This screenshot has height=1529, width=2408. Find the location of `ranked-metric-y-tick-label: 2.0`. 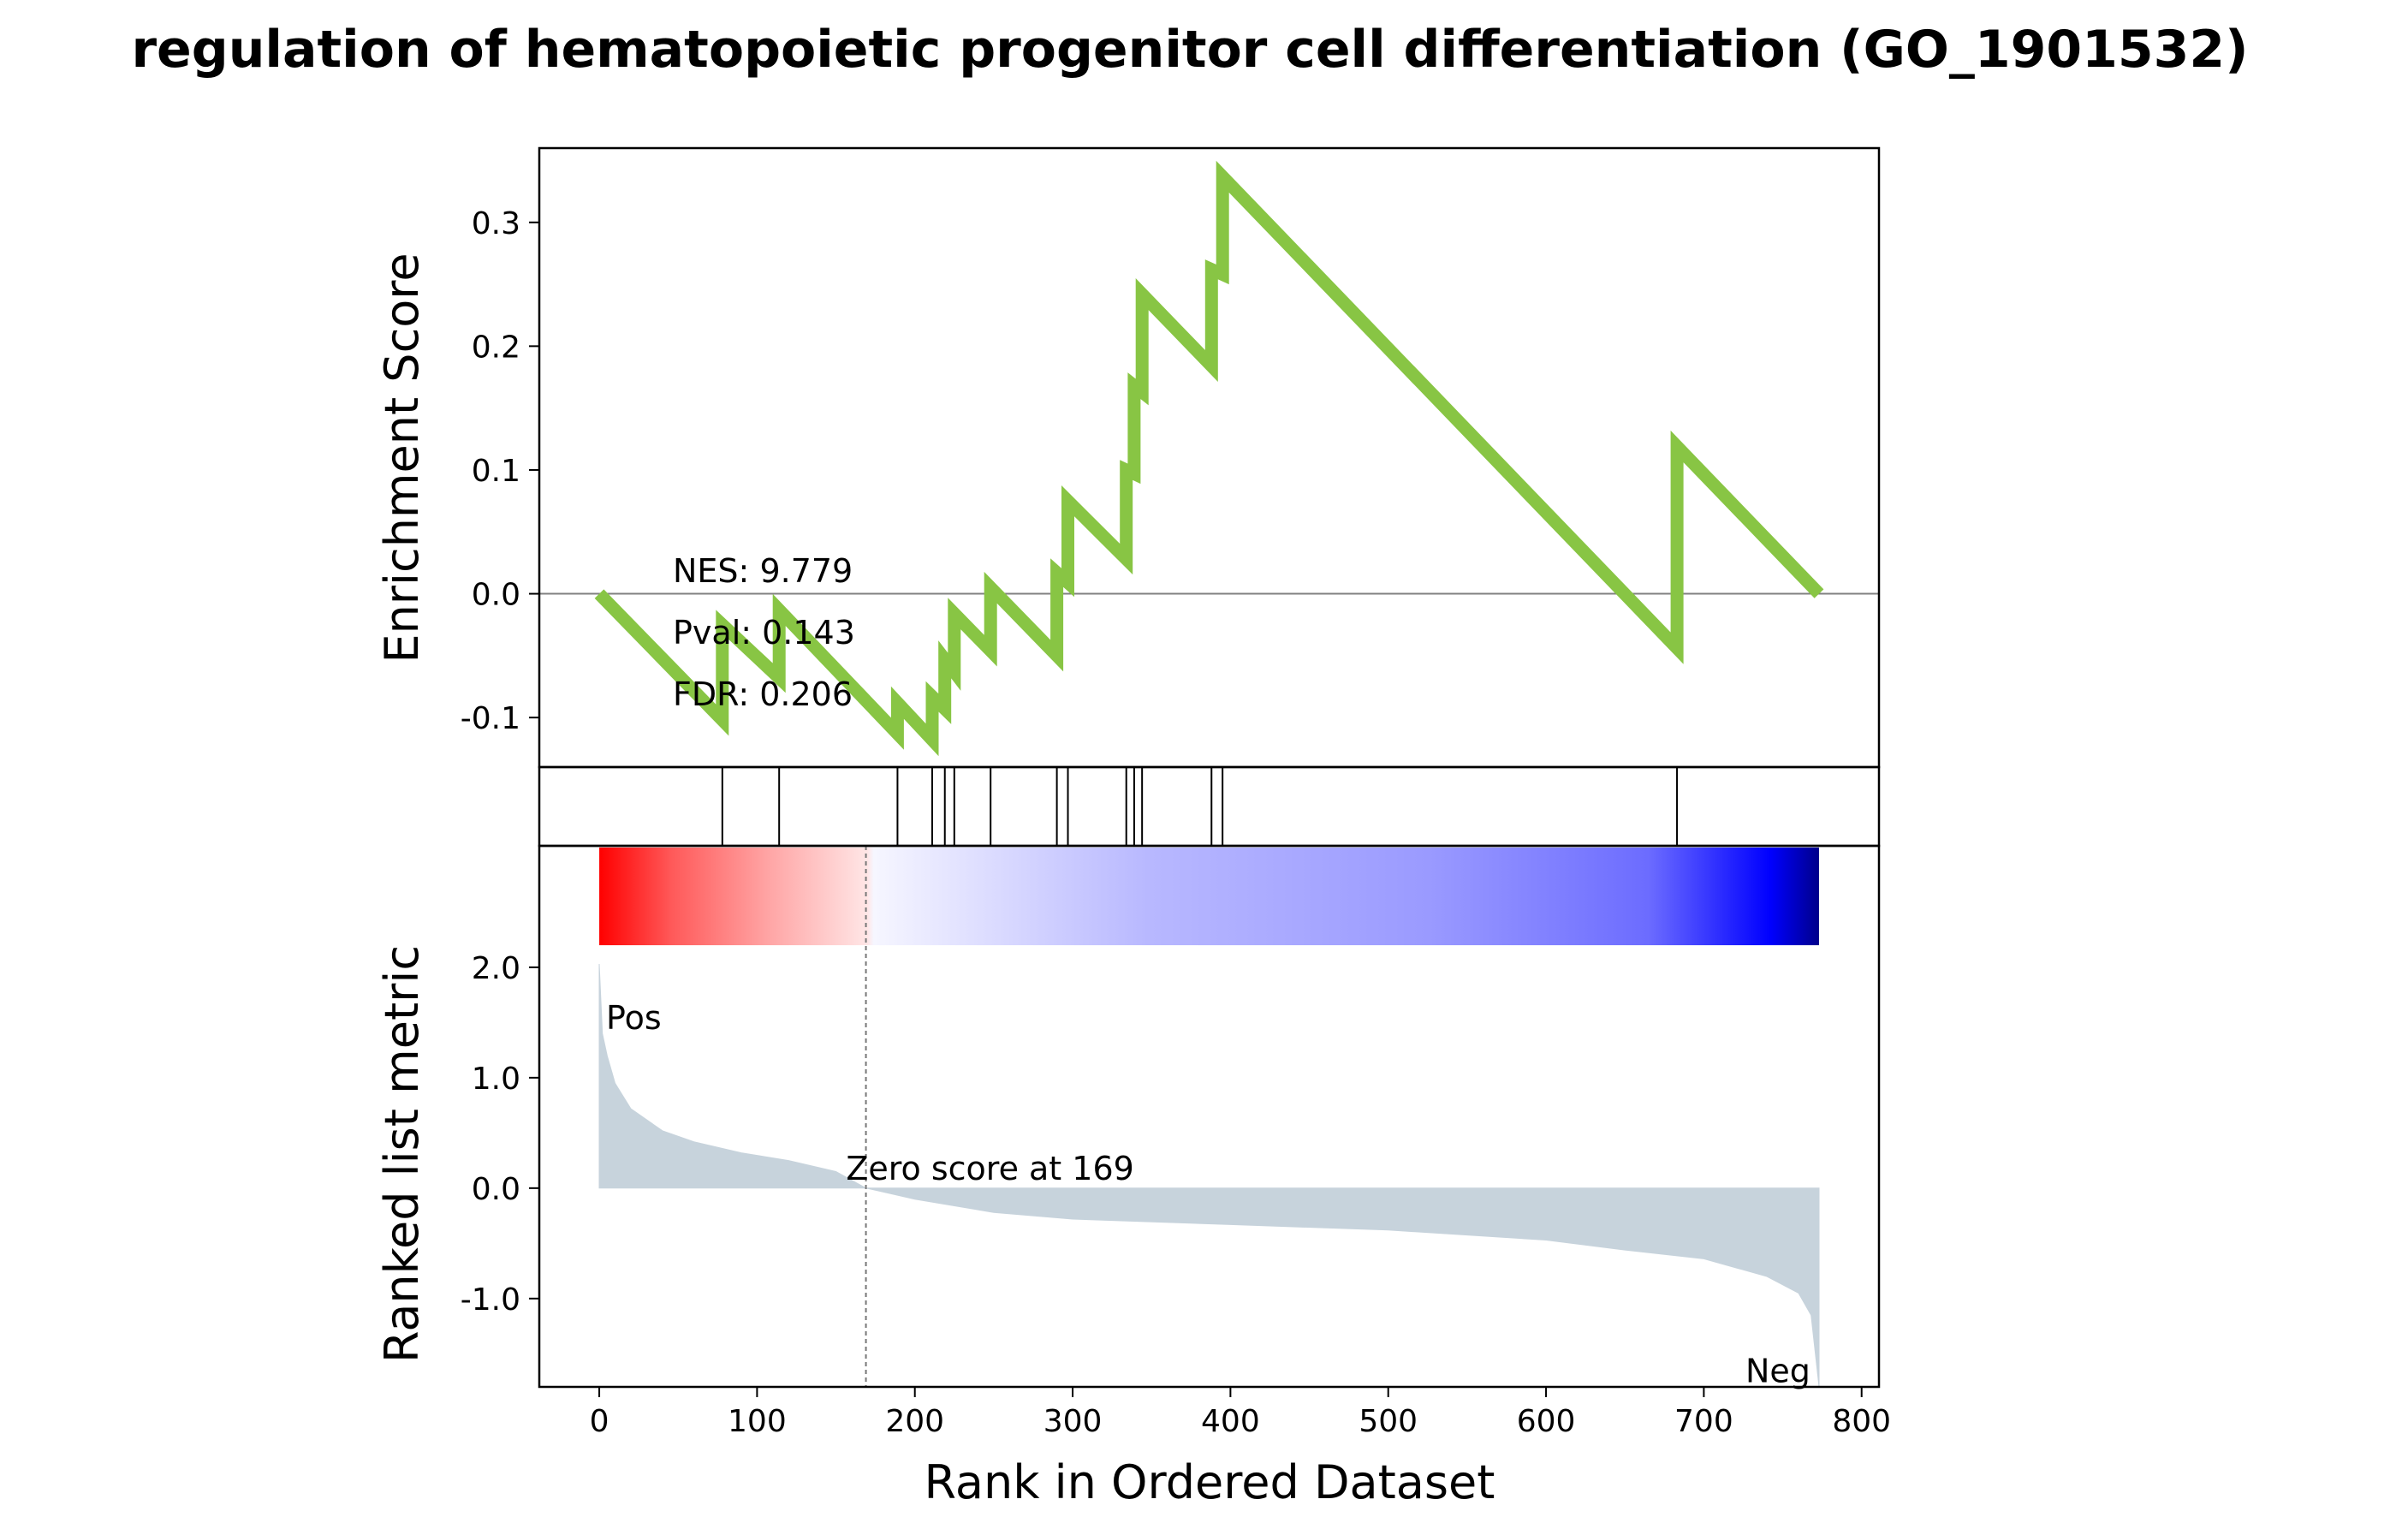

ranked-metric-y-tick-label: 2.0 is located at coordinates (496, 968).